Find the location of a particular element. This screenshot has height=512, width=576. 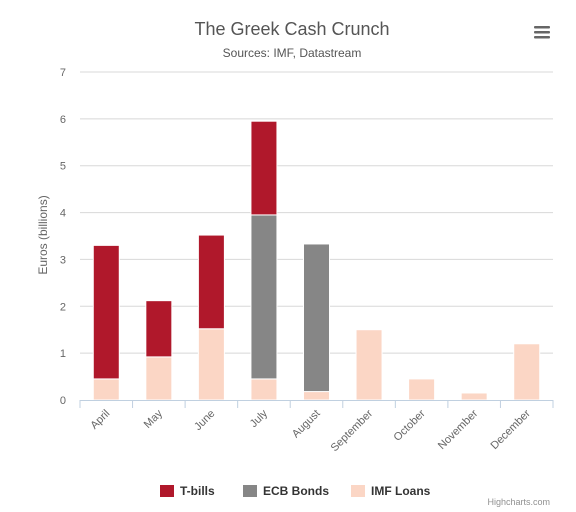

bar-t-bills-july is located at coordinates (264, 168).